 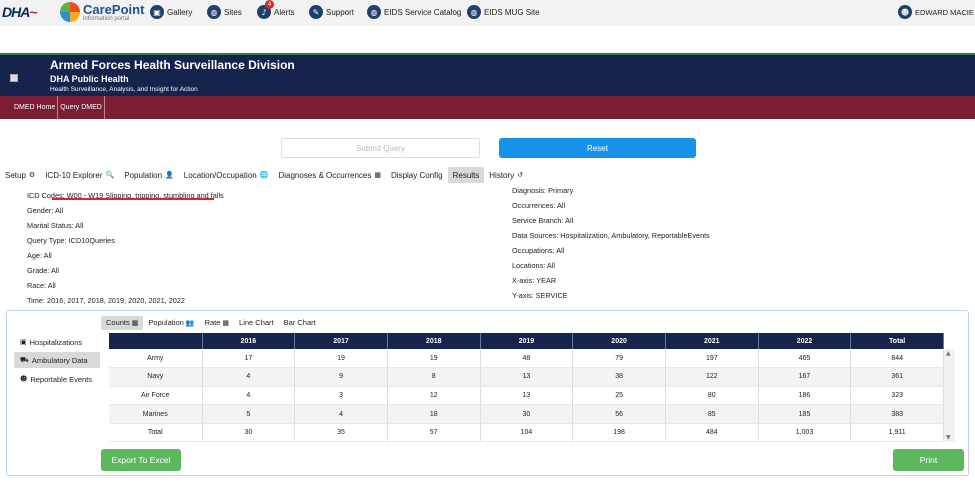 What do you see at coordinates (434, 341) in the screenshot?
I see `column-header: 2018` at bounding box center [434, 341].